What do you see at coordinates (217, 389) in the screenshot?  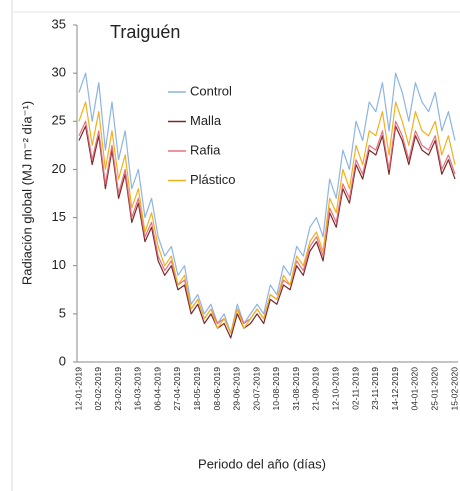 I see `x-tick-label: 08-06-2019` at bounding box center [217, 389].